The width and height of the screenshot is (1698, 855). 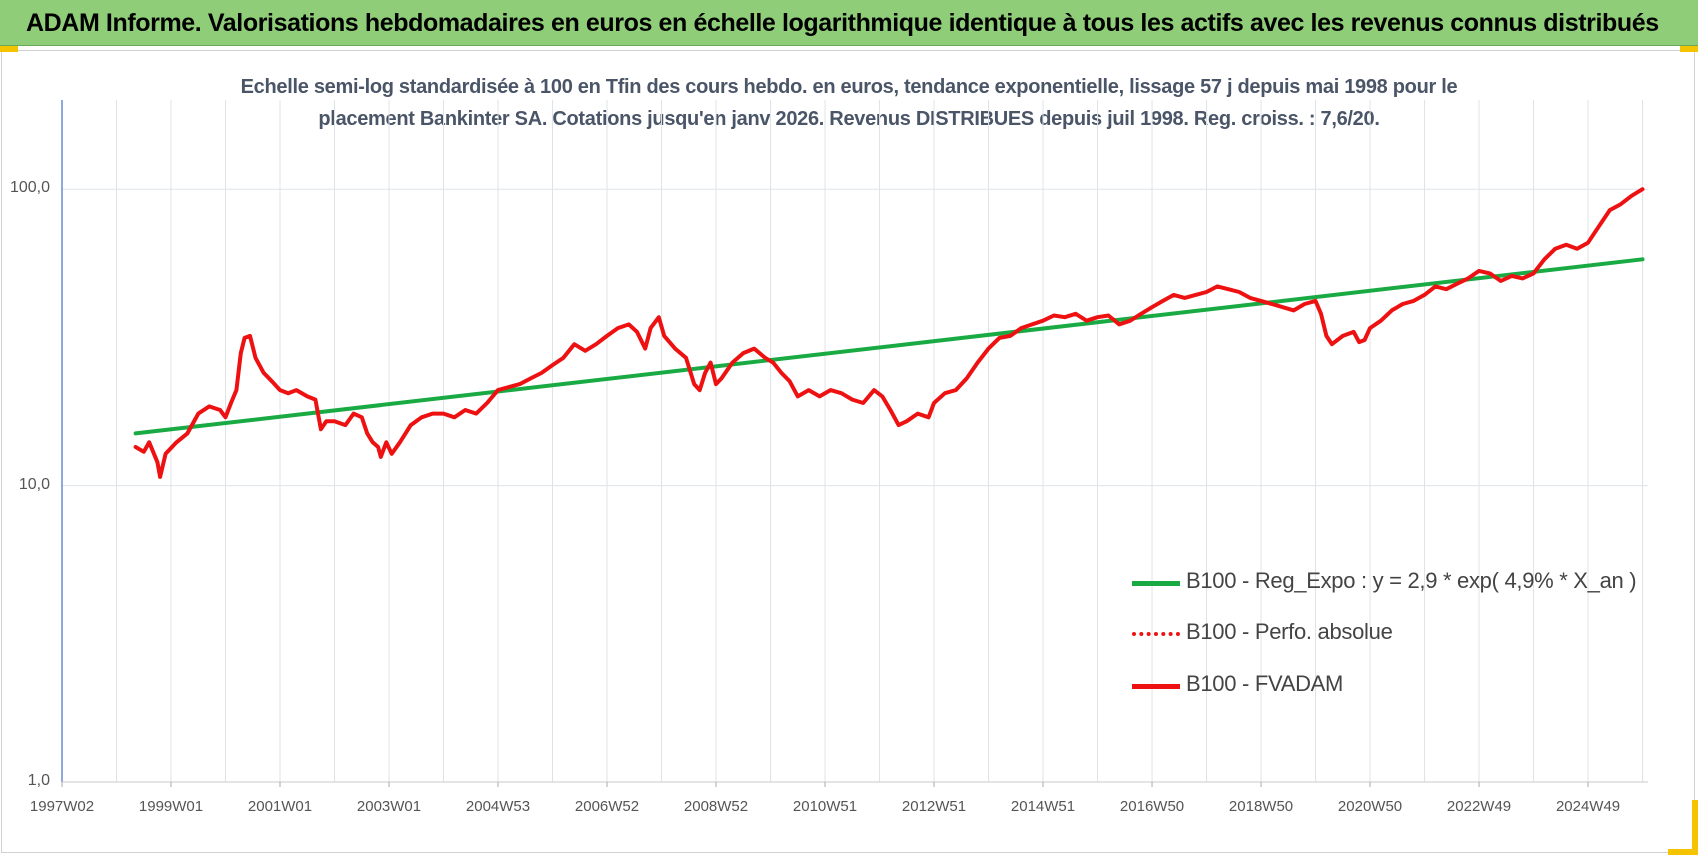 I want to click on y-tick-label: 100,0, so click(x=29, y=188).